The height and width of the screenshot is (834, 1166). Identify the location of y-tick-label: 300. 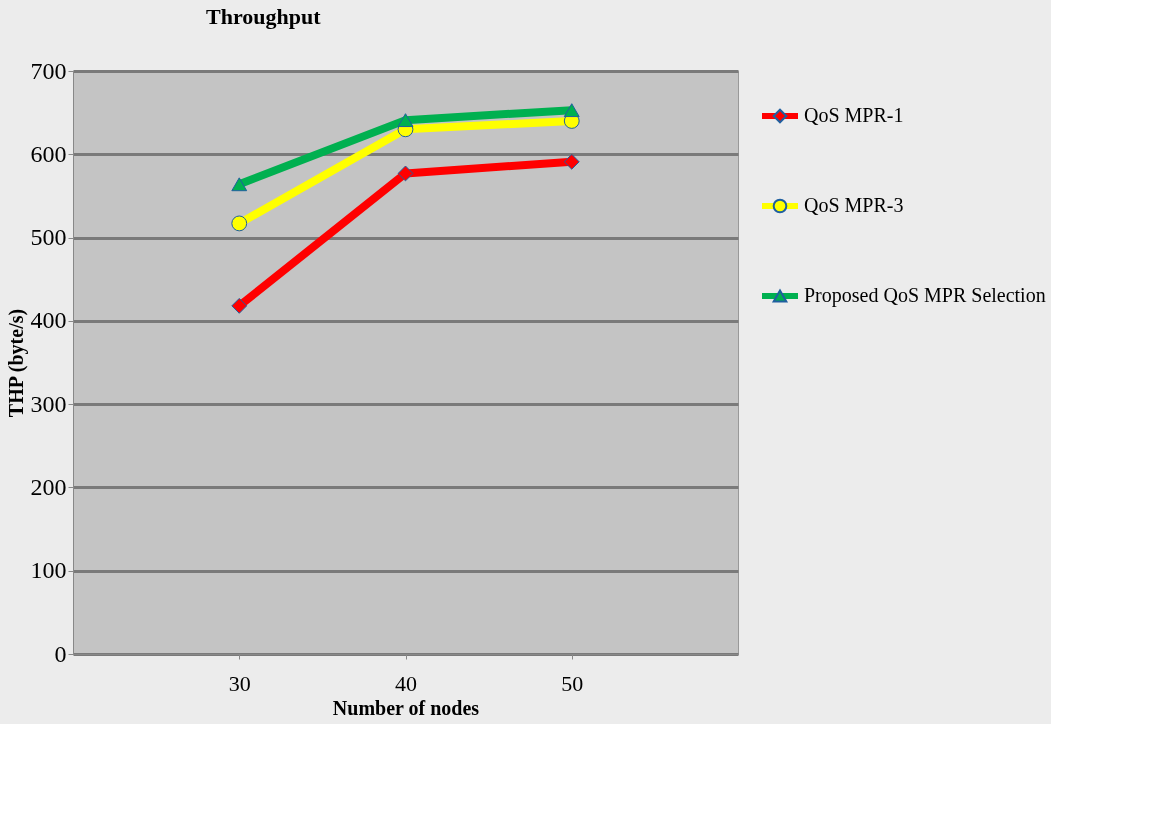
(48, 403).